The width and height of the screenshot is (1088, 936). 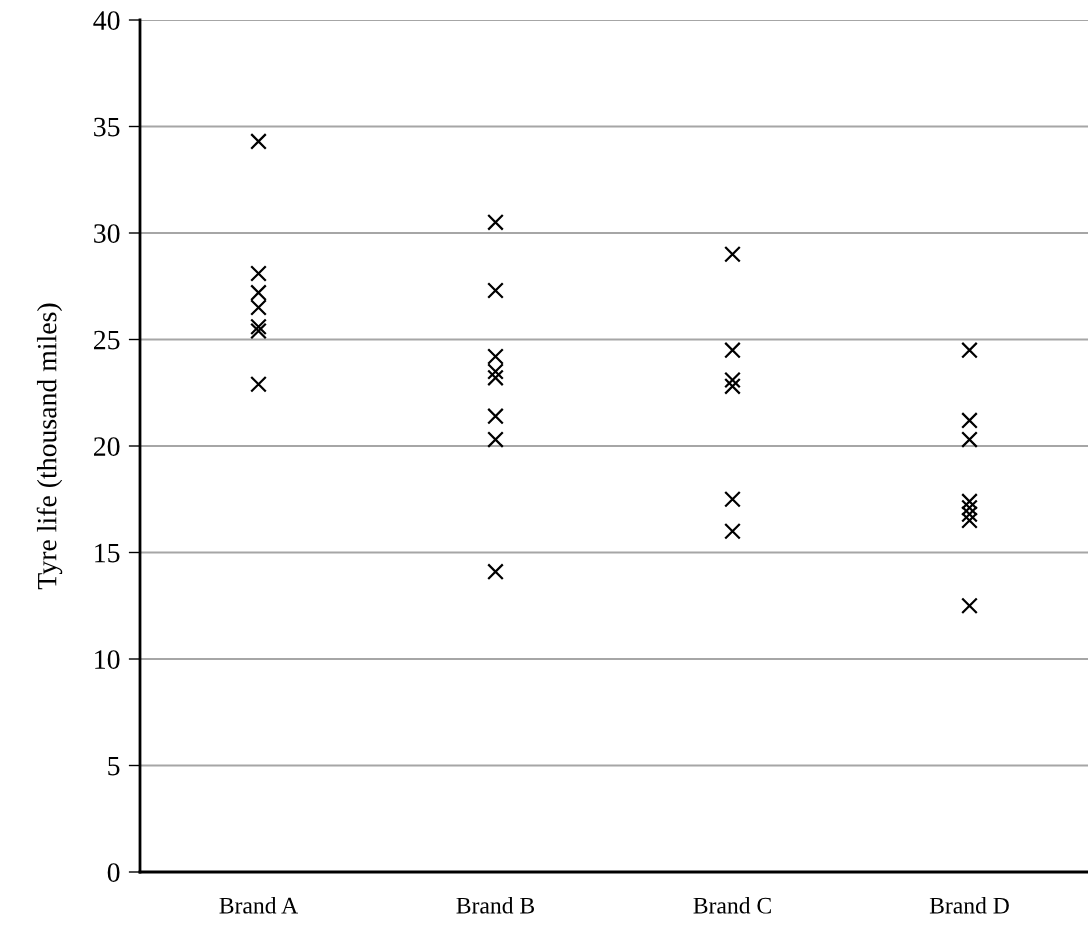 What do you see at coordinates (114, 766) in the screenshot?
I see `y-tick-label: 5` at bounding box center [114, 766].